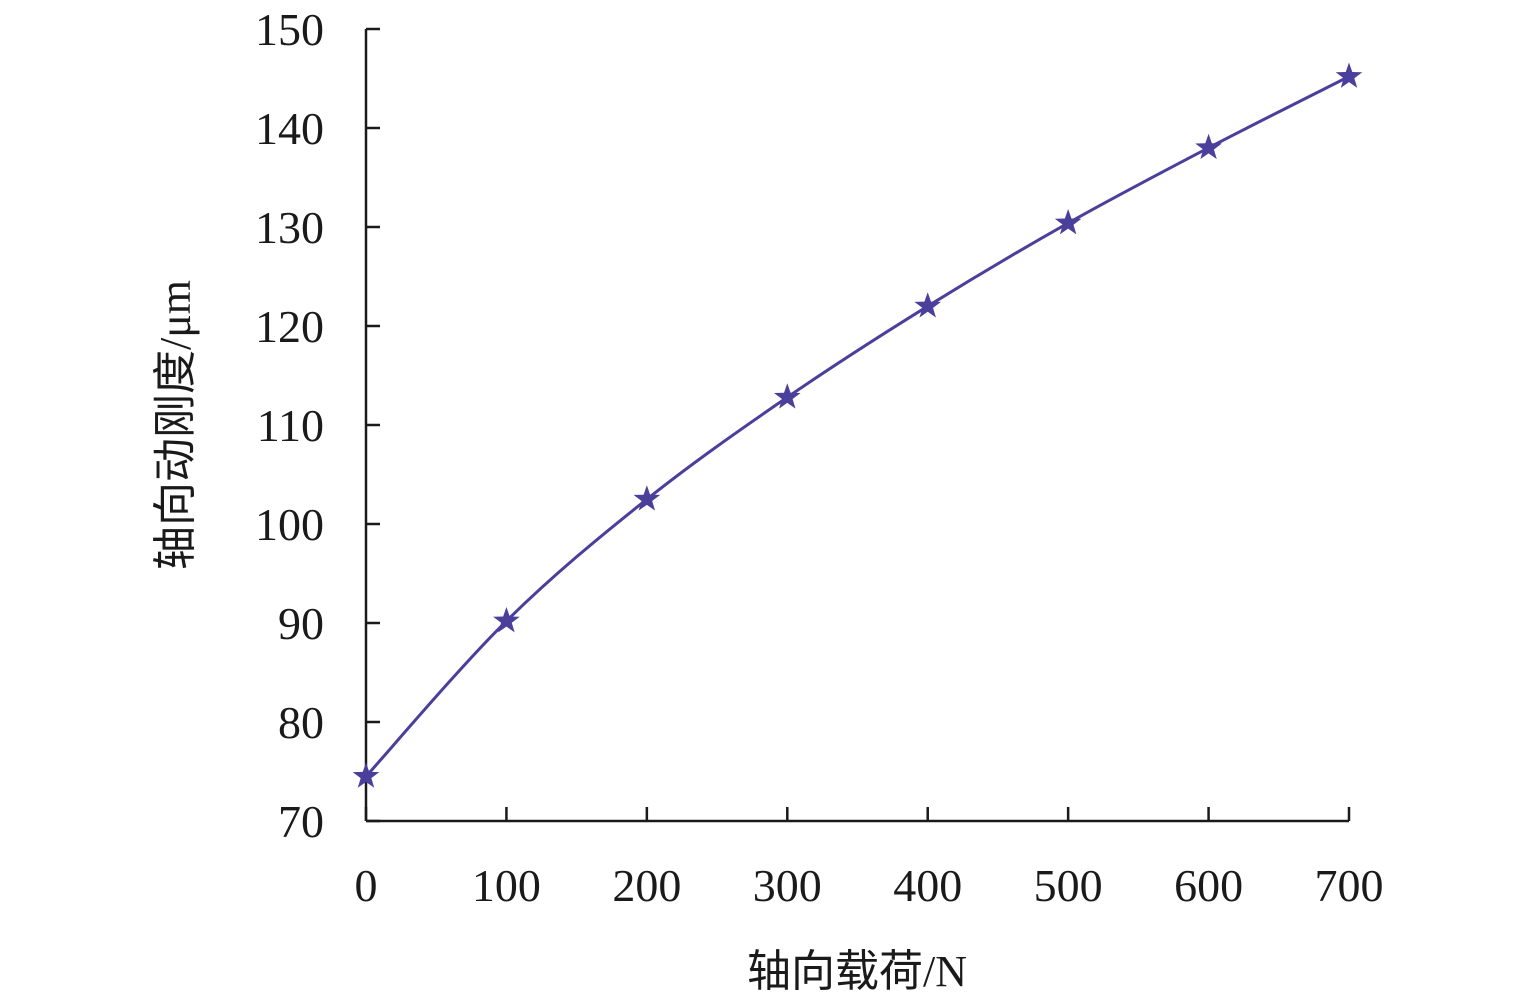 The height and width of the screenshot is (1005, 1535). Describe the element at coordinates (301, 722) in the screenshot. I see `y-tick-label: 80` at that location.